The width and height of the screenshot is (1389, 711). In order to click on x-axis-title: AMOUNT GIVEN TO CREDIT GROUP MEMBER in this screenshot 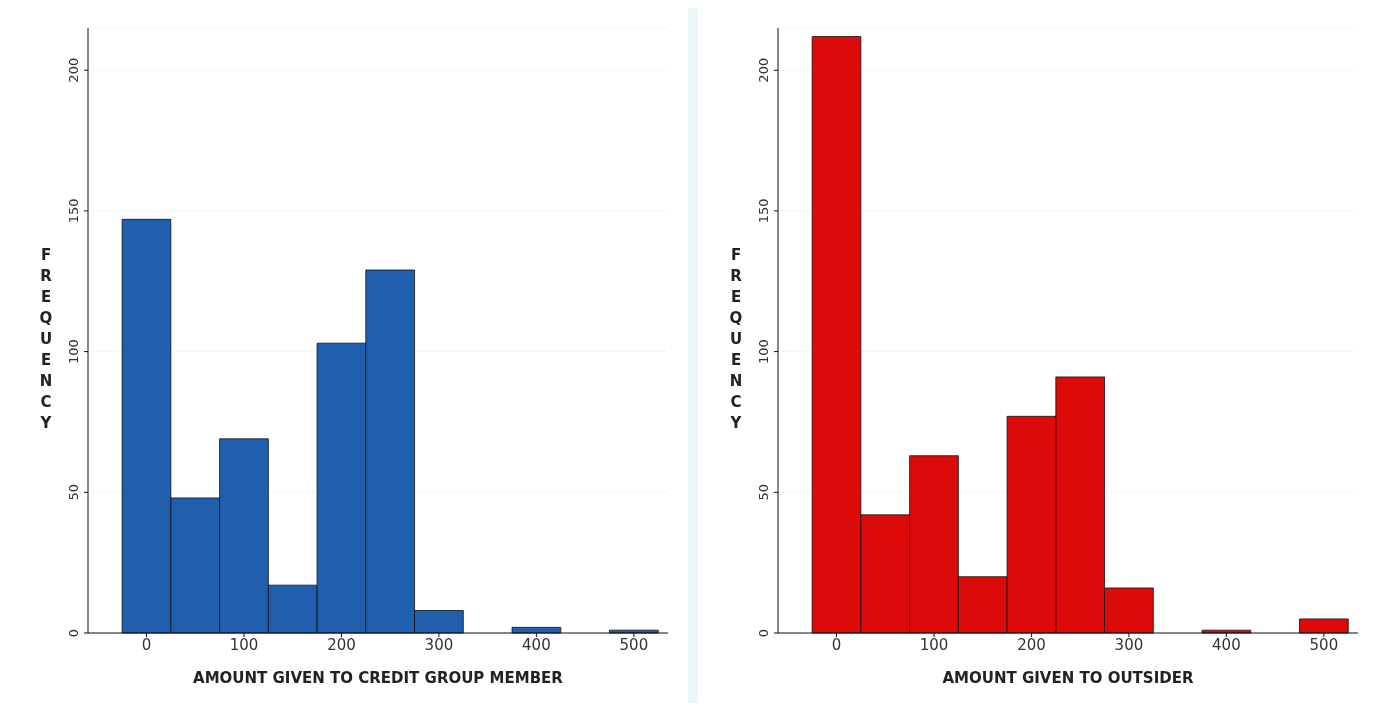, I will do `click(378, 678)`.